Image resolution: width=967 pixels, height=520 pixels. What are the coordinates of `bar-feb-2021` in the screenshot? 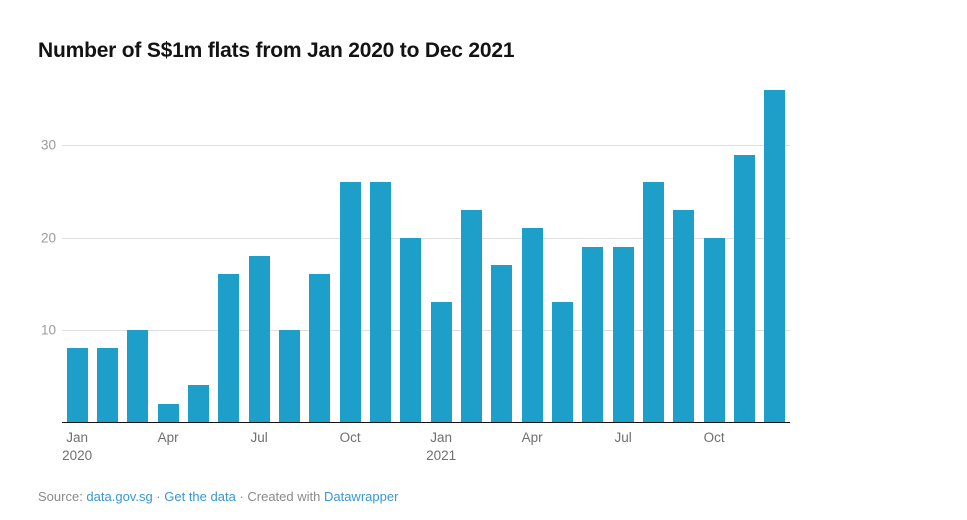 It's located at (471, 315).